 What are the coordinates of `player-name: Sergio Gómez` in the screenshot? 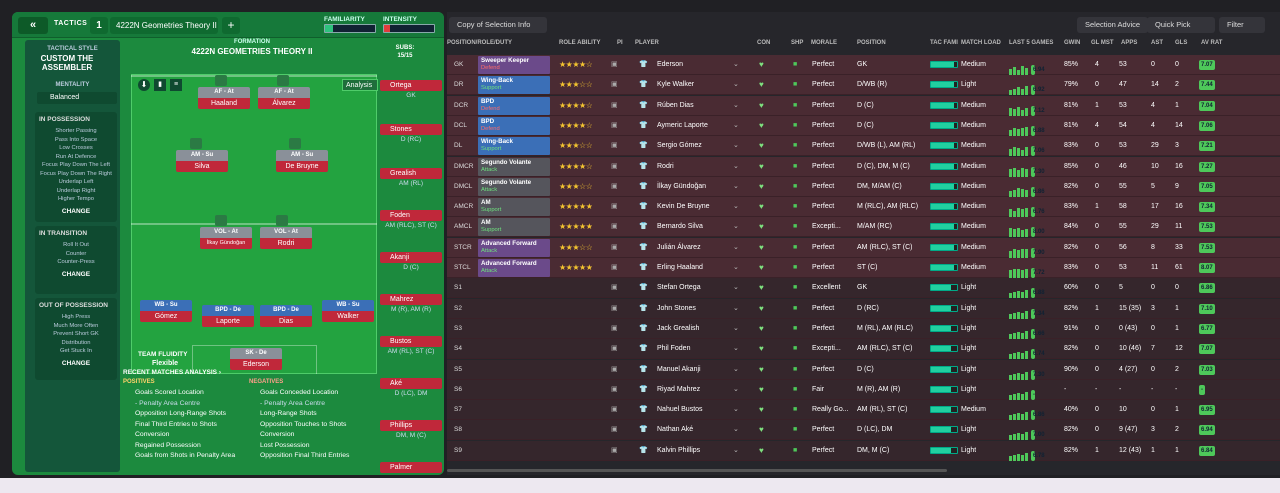 It's located at (679, 146).